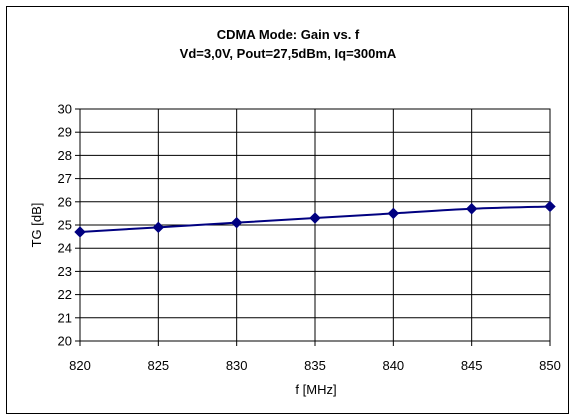 This screenshot has height=418, width=575. Describe the element at coordinates (36, 225) in the screenshot. I see `y-axis-label: TG [dB]` at that location.